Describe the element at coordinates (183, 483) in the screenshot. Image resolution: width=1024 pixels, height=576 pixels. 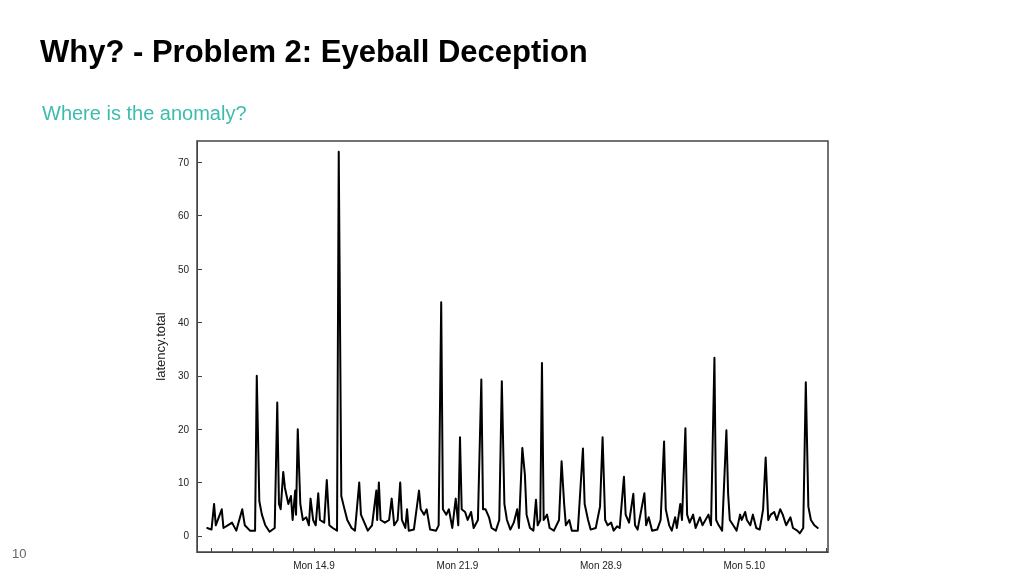
I see `y-tick-label: 10` at that location.